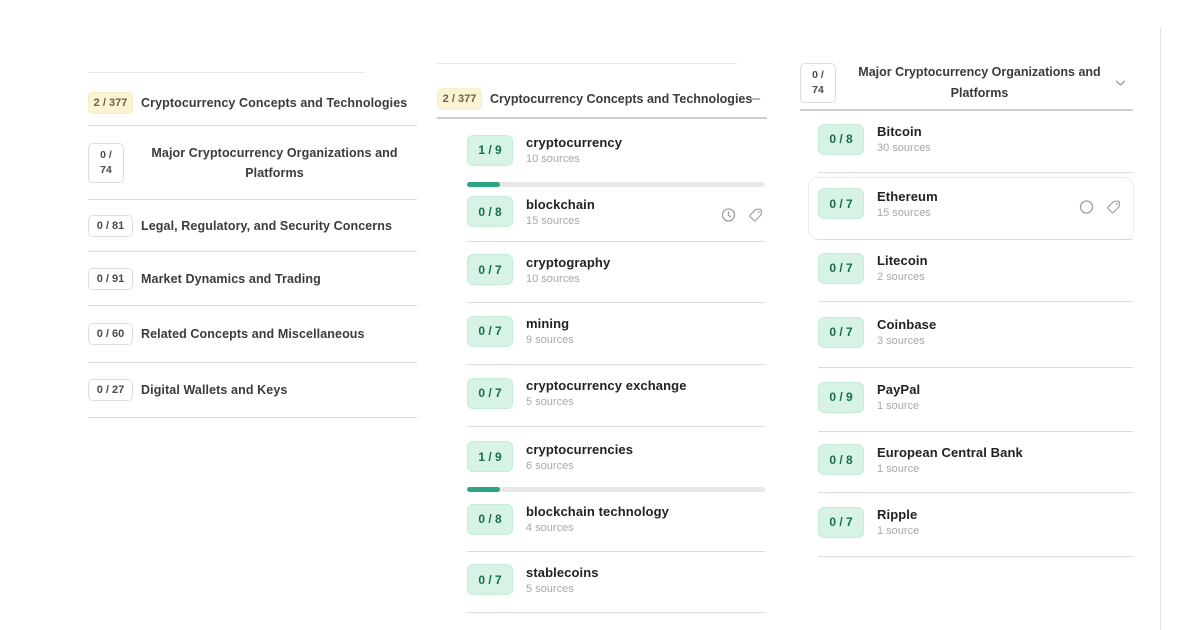  Describe the element at coordinates (274, 102) in the screenshot. I see `category-label: Cryptocurrency Concepts and Technologies` at that location.